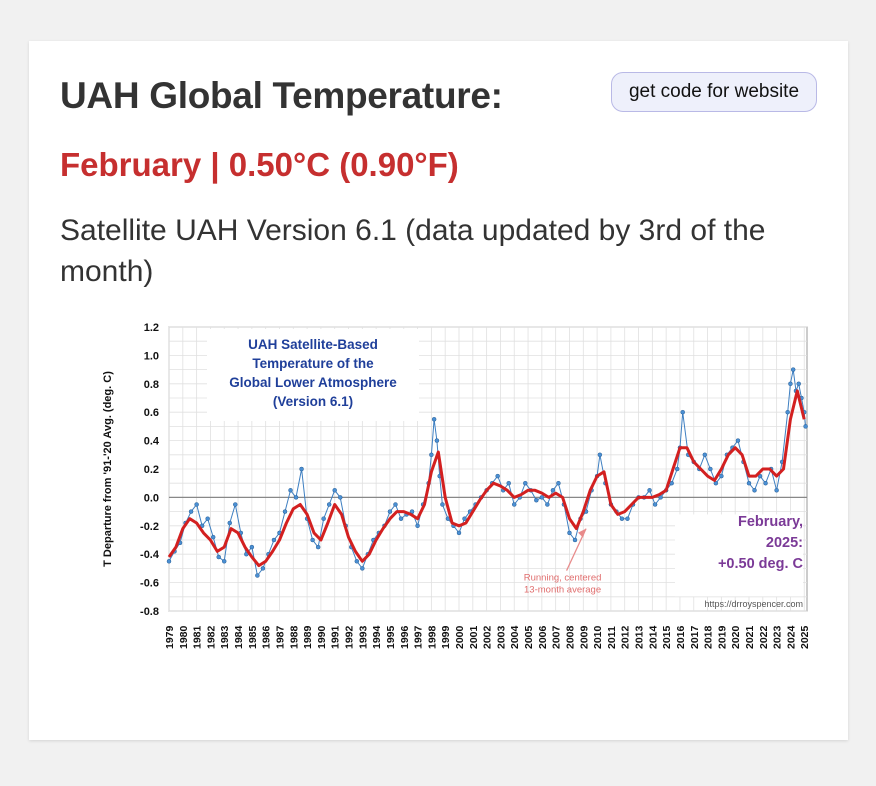  I want to click on x-tick-label: 1995, so click(391, 637).